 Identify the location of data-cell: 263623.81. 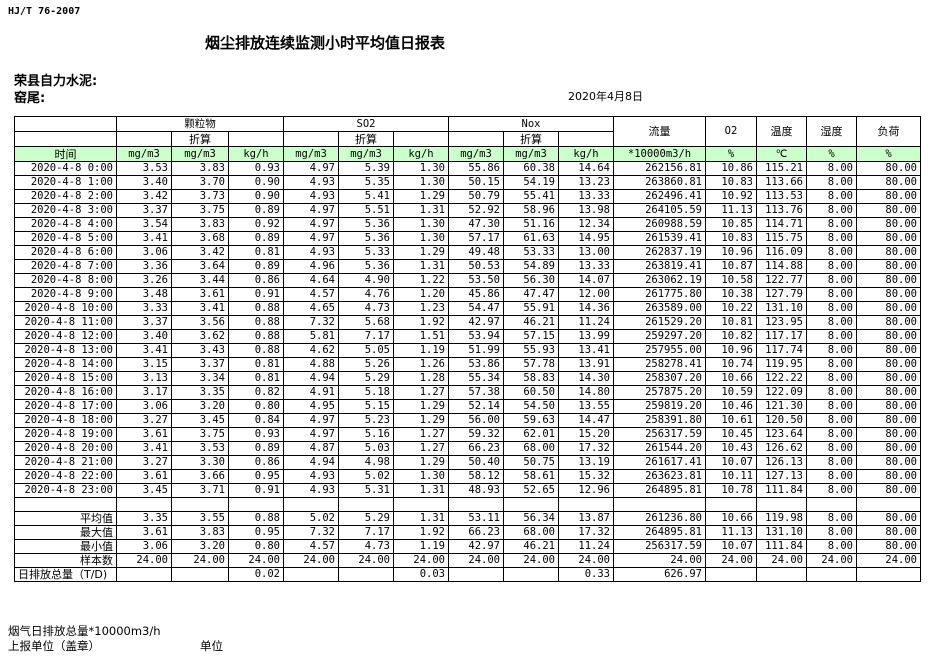
(659, 476).